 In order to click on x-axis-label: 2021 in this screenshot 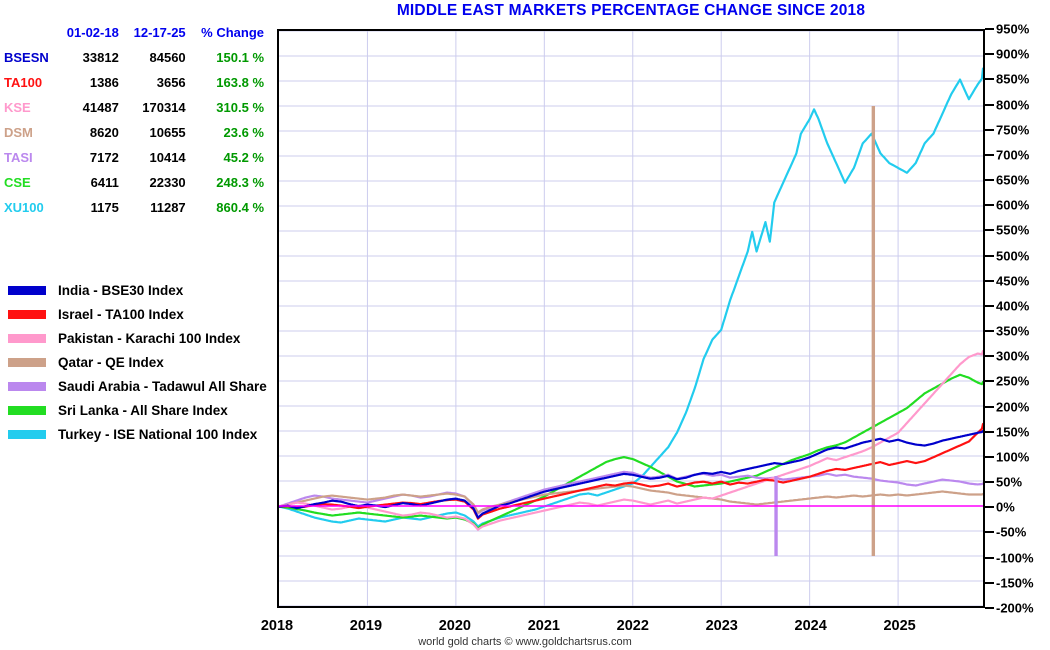, I will do `click(543, 626)`.